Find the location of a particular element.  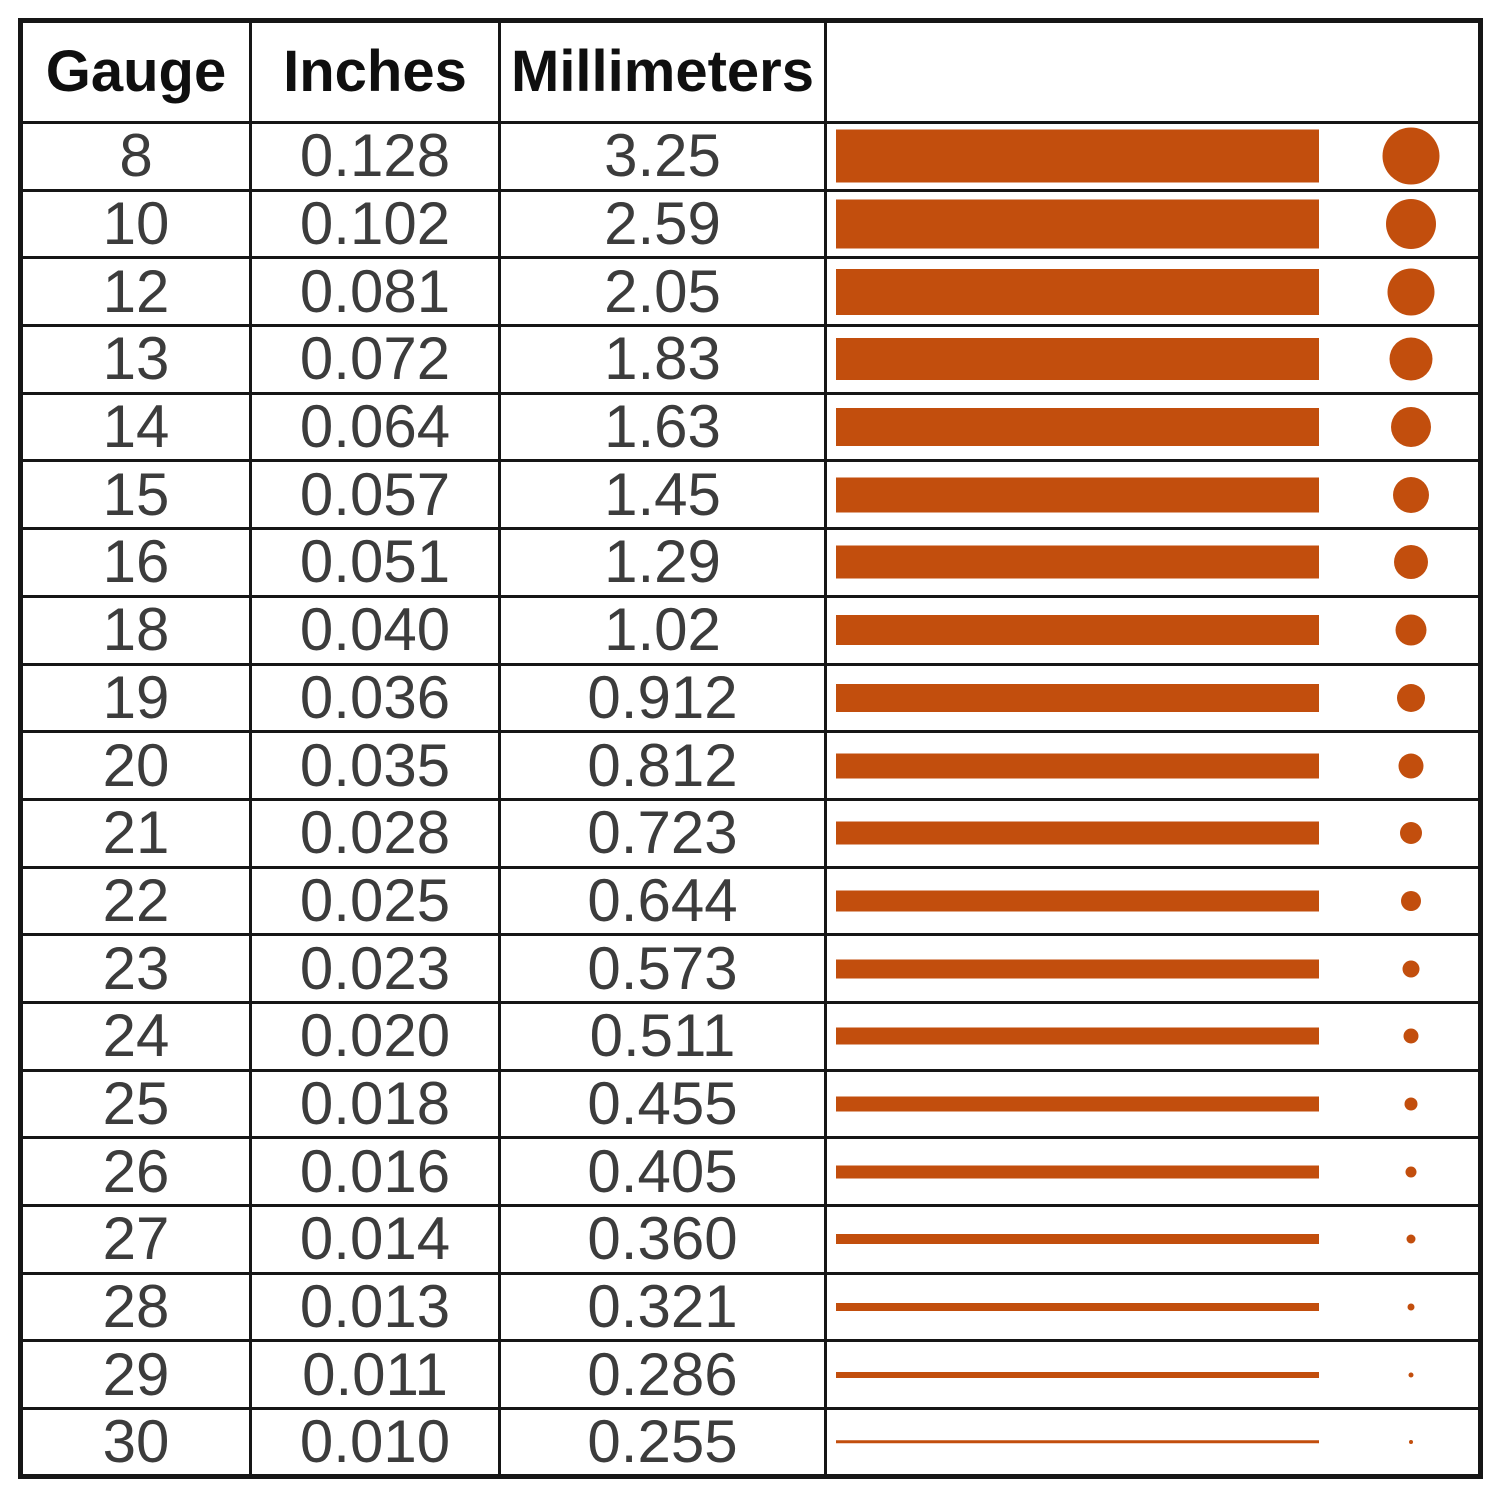

gauge-cell: 26 is located at coordinates (135, 1171).